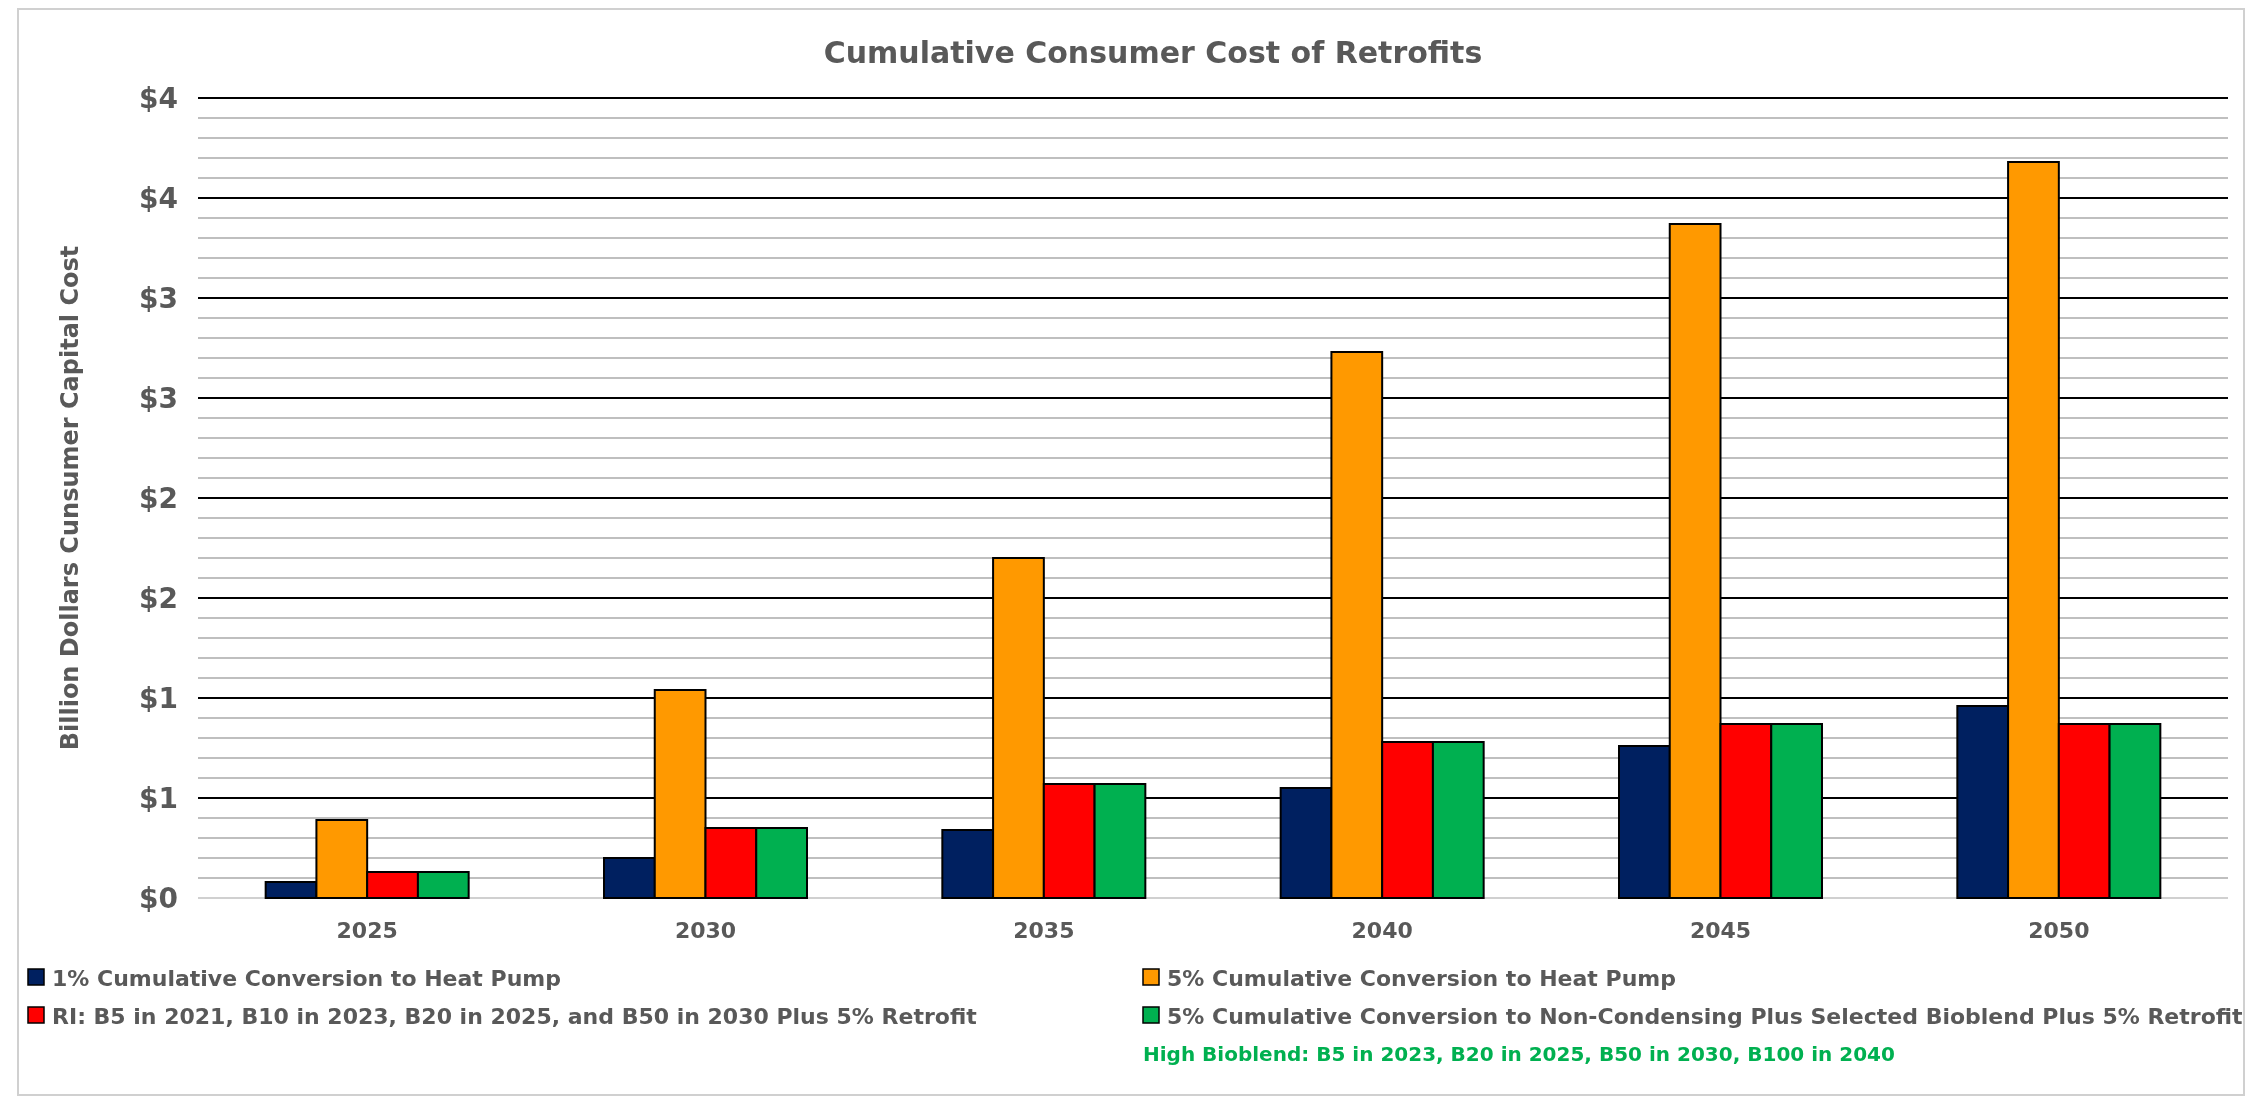  What do you see at coordinates (1421, 978) in the screenshot?
I see `legend-label: 5% Cumulative Conversion to Heat Pump` at bounding box center [1421, 978].